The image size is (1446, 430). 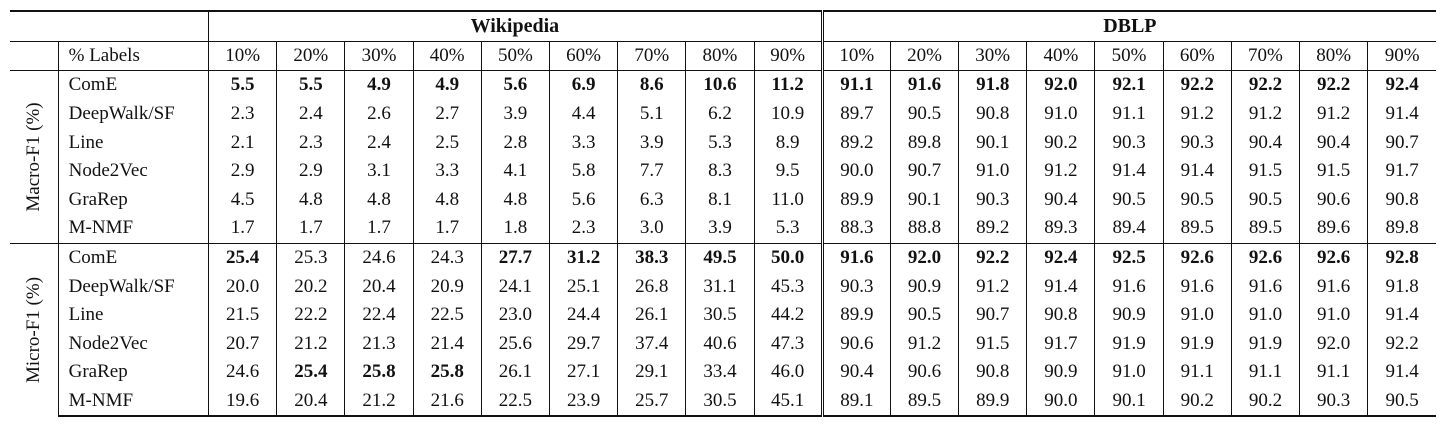 What do you see at coordinates (788, 344) in the screenshot?
I see `wikipedia-value: 47.3` at bounding box center [788, 344].